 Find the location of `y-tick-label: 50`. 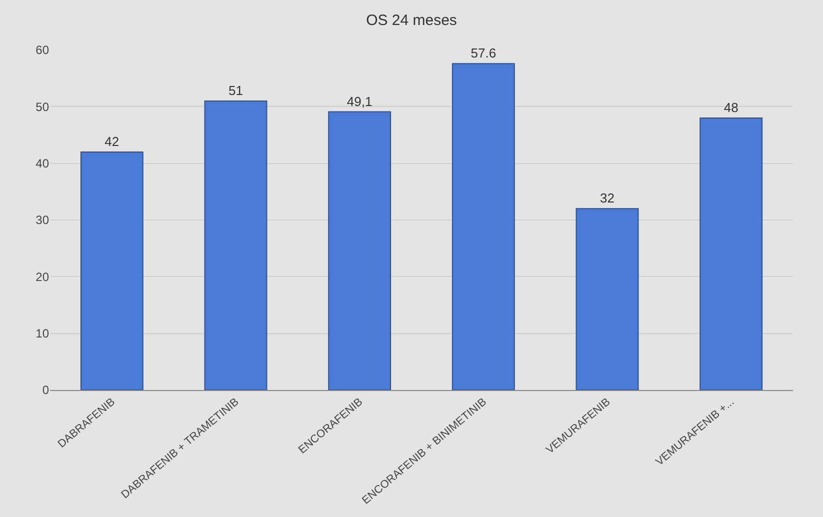

y-tick-label: 50 is located at coordinates (43, 107).